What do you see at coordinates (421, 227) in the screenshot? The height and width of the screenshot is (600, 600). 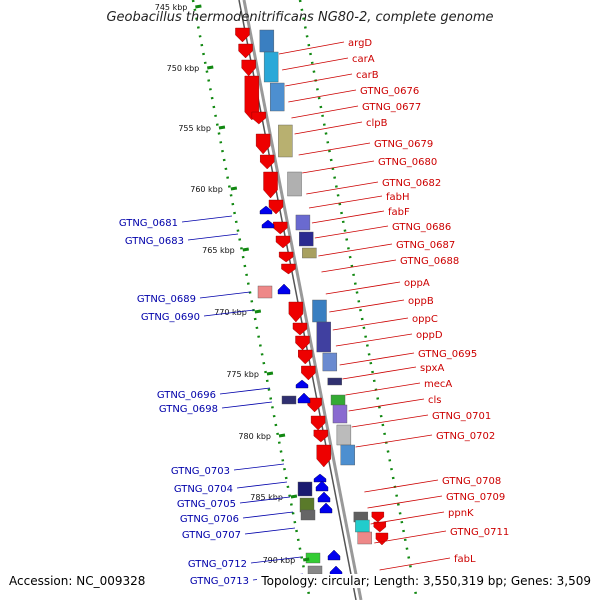 I see `gene-label-forward: GTNG_0686` at bounding box center [421, 227].